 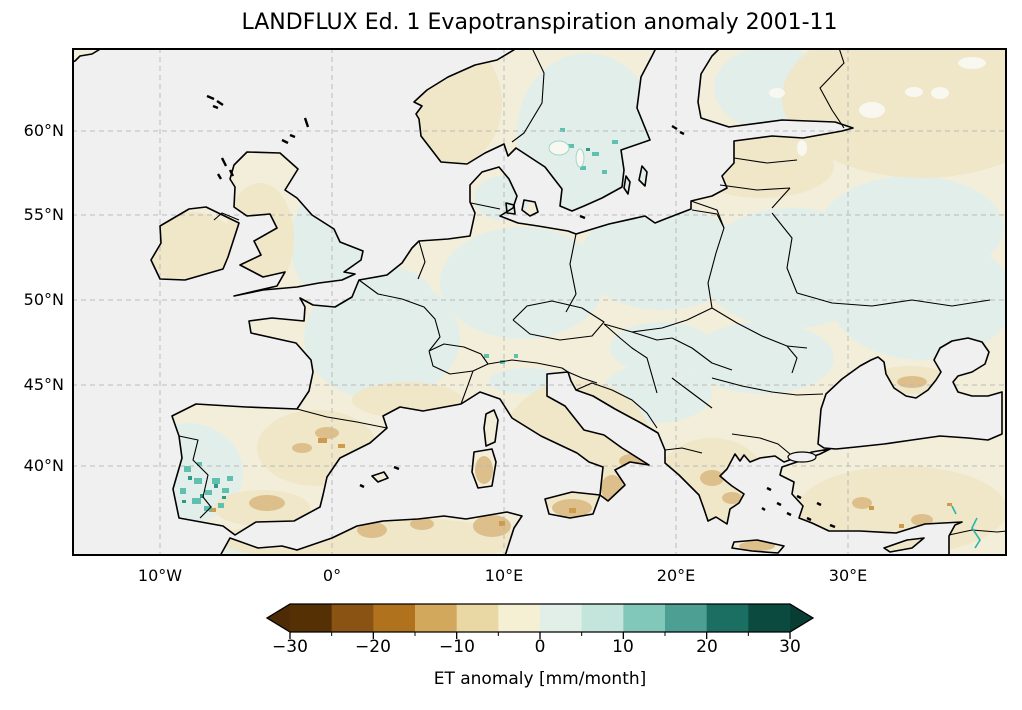 What do you see at coordinates (43, 214) in the screenshot?
I see `lat-tick-55n: 55°N` at bounding box center [43, 214].